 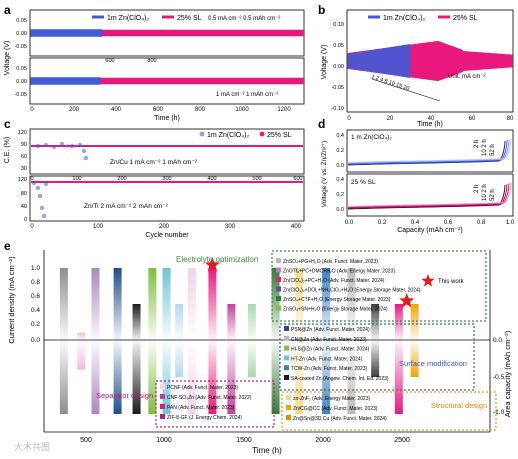 I want to click on pe-ylabel-right: Area capacity (mAh cm⁻²), so click(x=507, y=373).